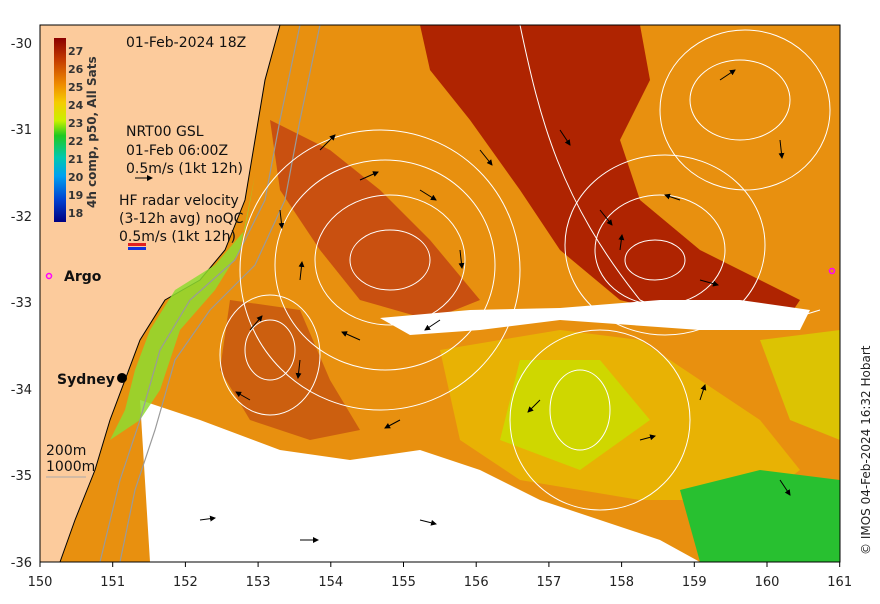 The image size is (880, 604). What do you see at coordinates (184, 169) in the screenshot?
I see `gsl-line3: 0.5m/s (1kt 12h)` at bounding box center [184, 169].